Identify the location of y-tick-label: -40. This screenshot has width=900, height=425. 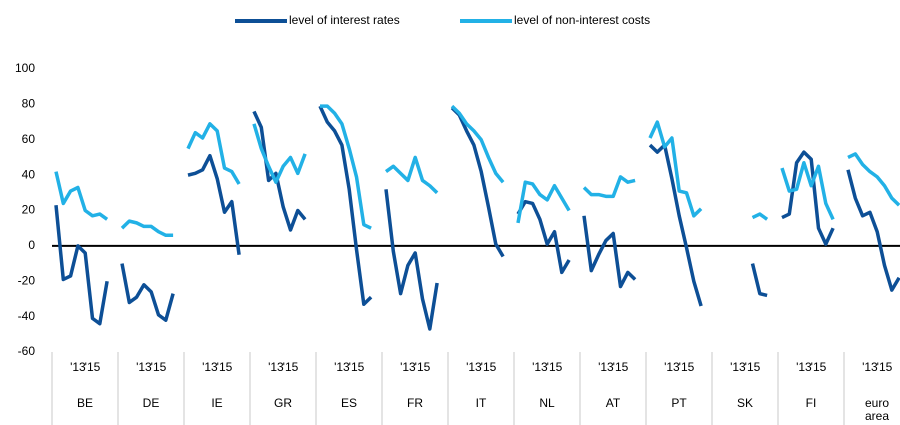
(27, 316).